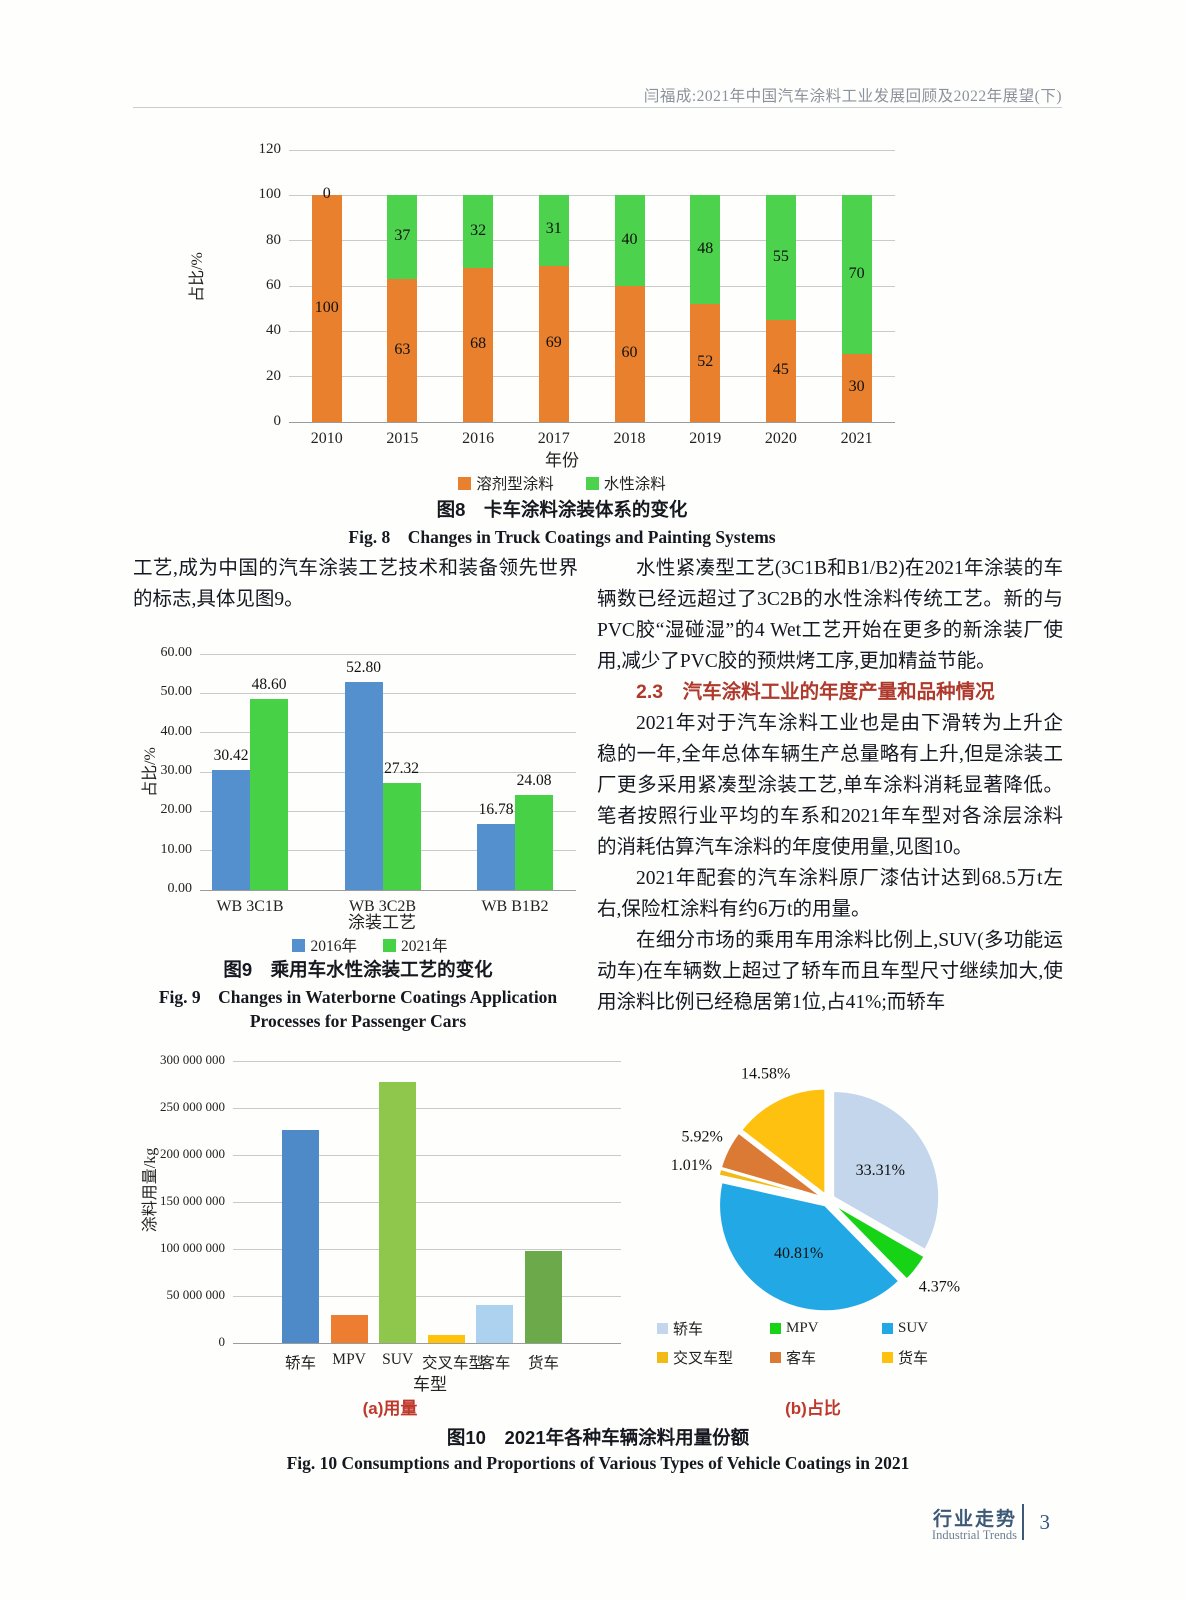 The width and height of the screenshot is (1187, 1600). What do you see at coordinates (273, 375) in the screenshot?
I see `y-tick-label: 20` at bounding box center [273, 375].